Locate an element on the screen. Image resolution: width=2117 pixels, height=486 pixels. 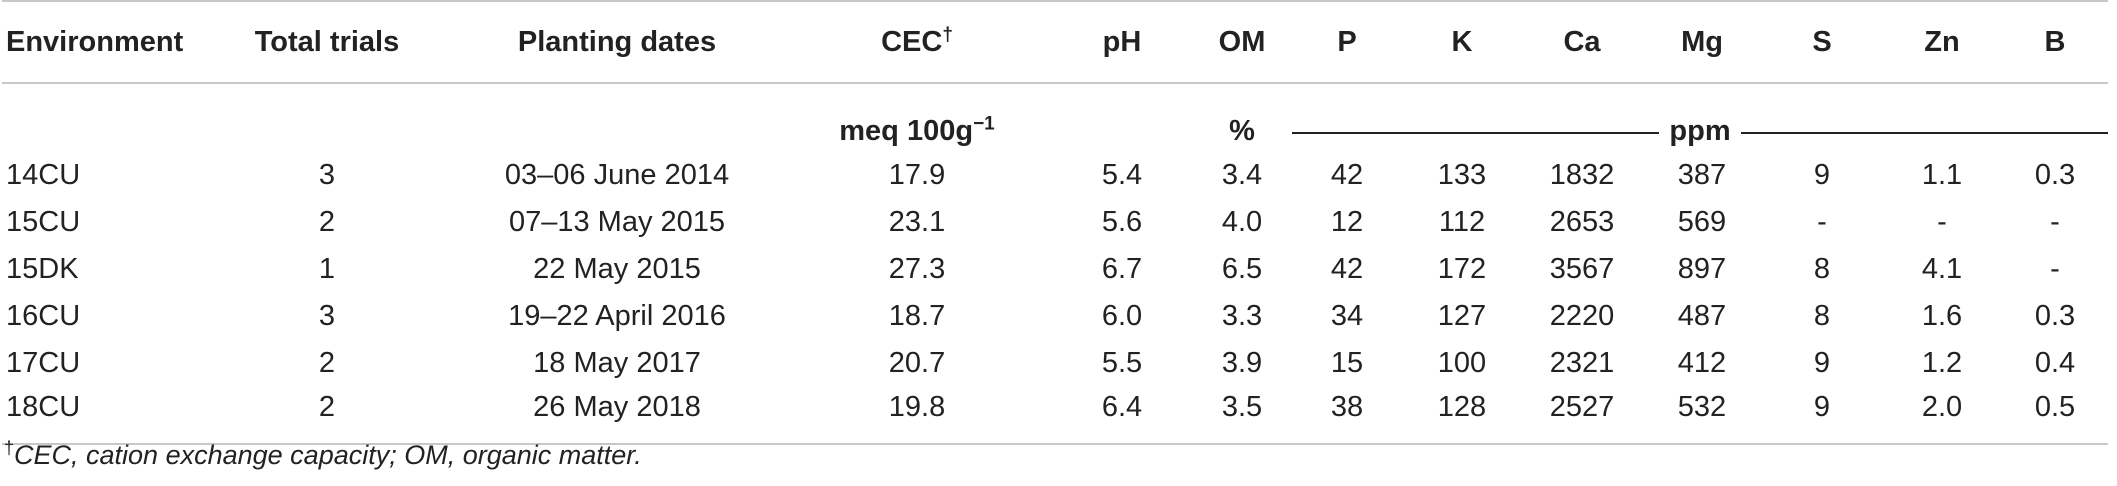
cell-ca: 2220 is located at coordinates (1582, 316).